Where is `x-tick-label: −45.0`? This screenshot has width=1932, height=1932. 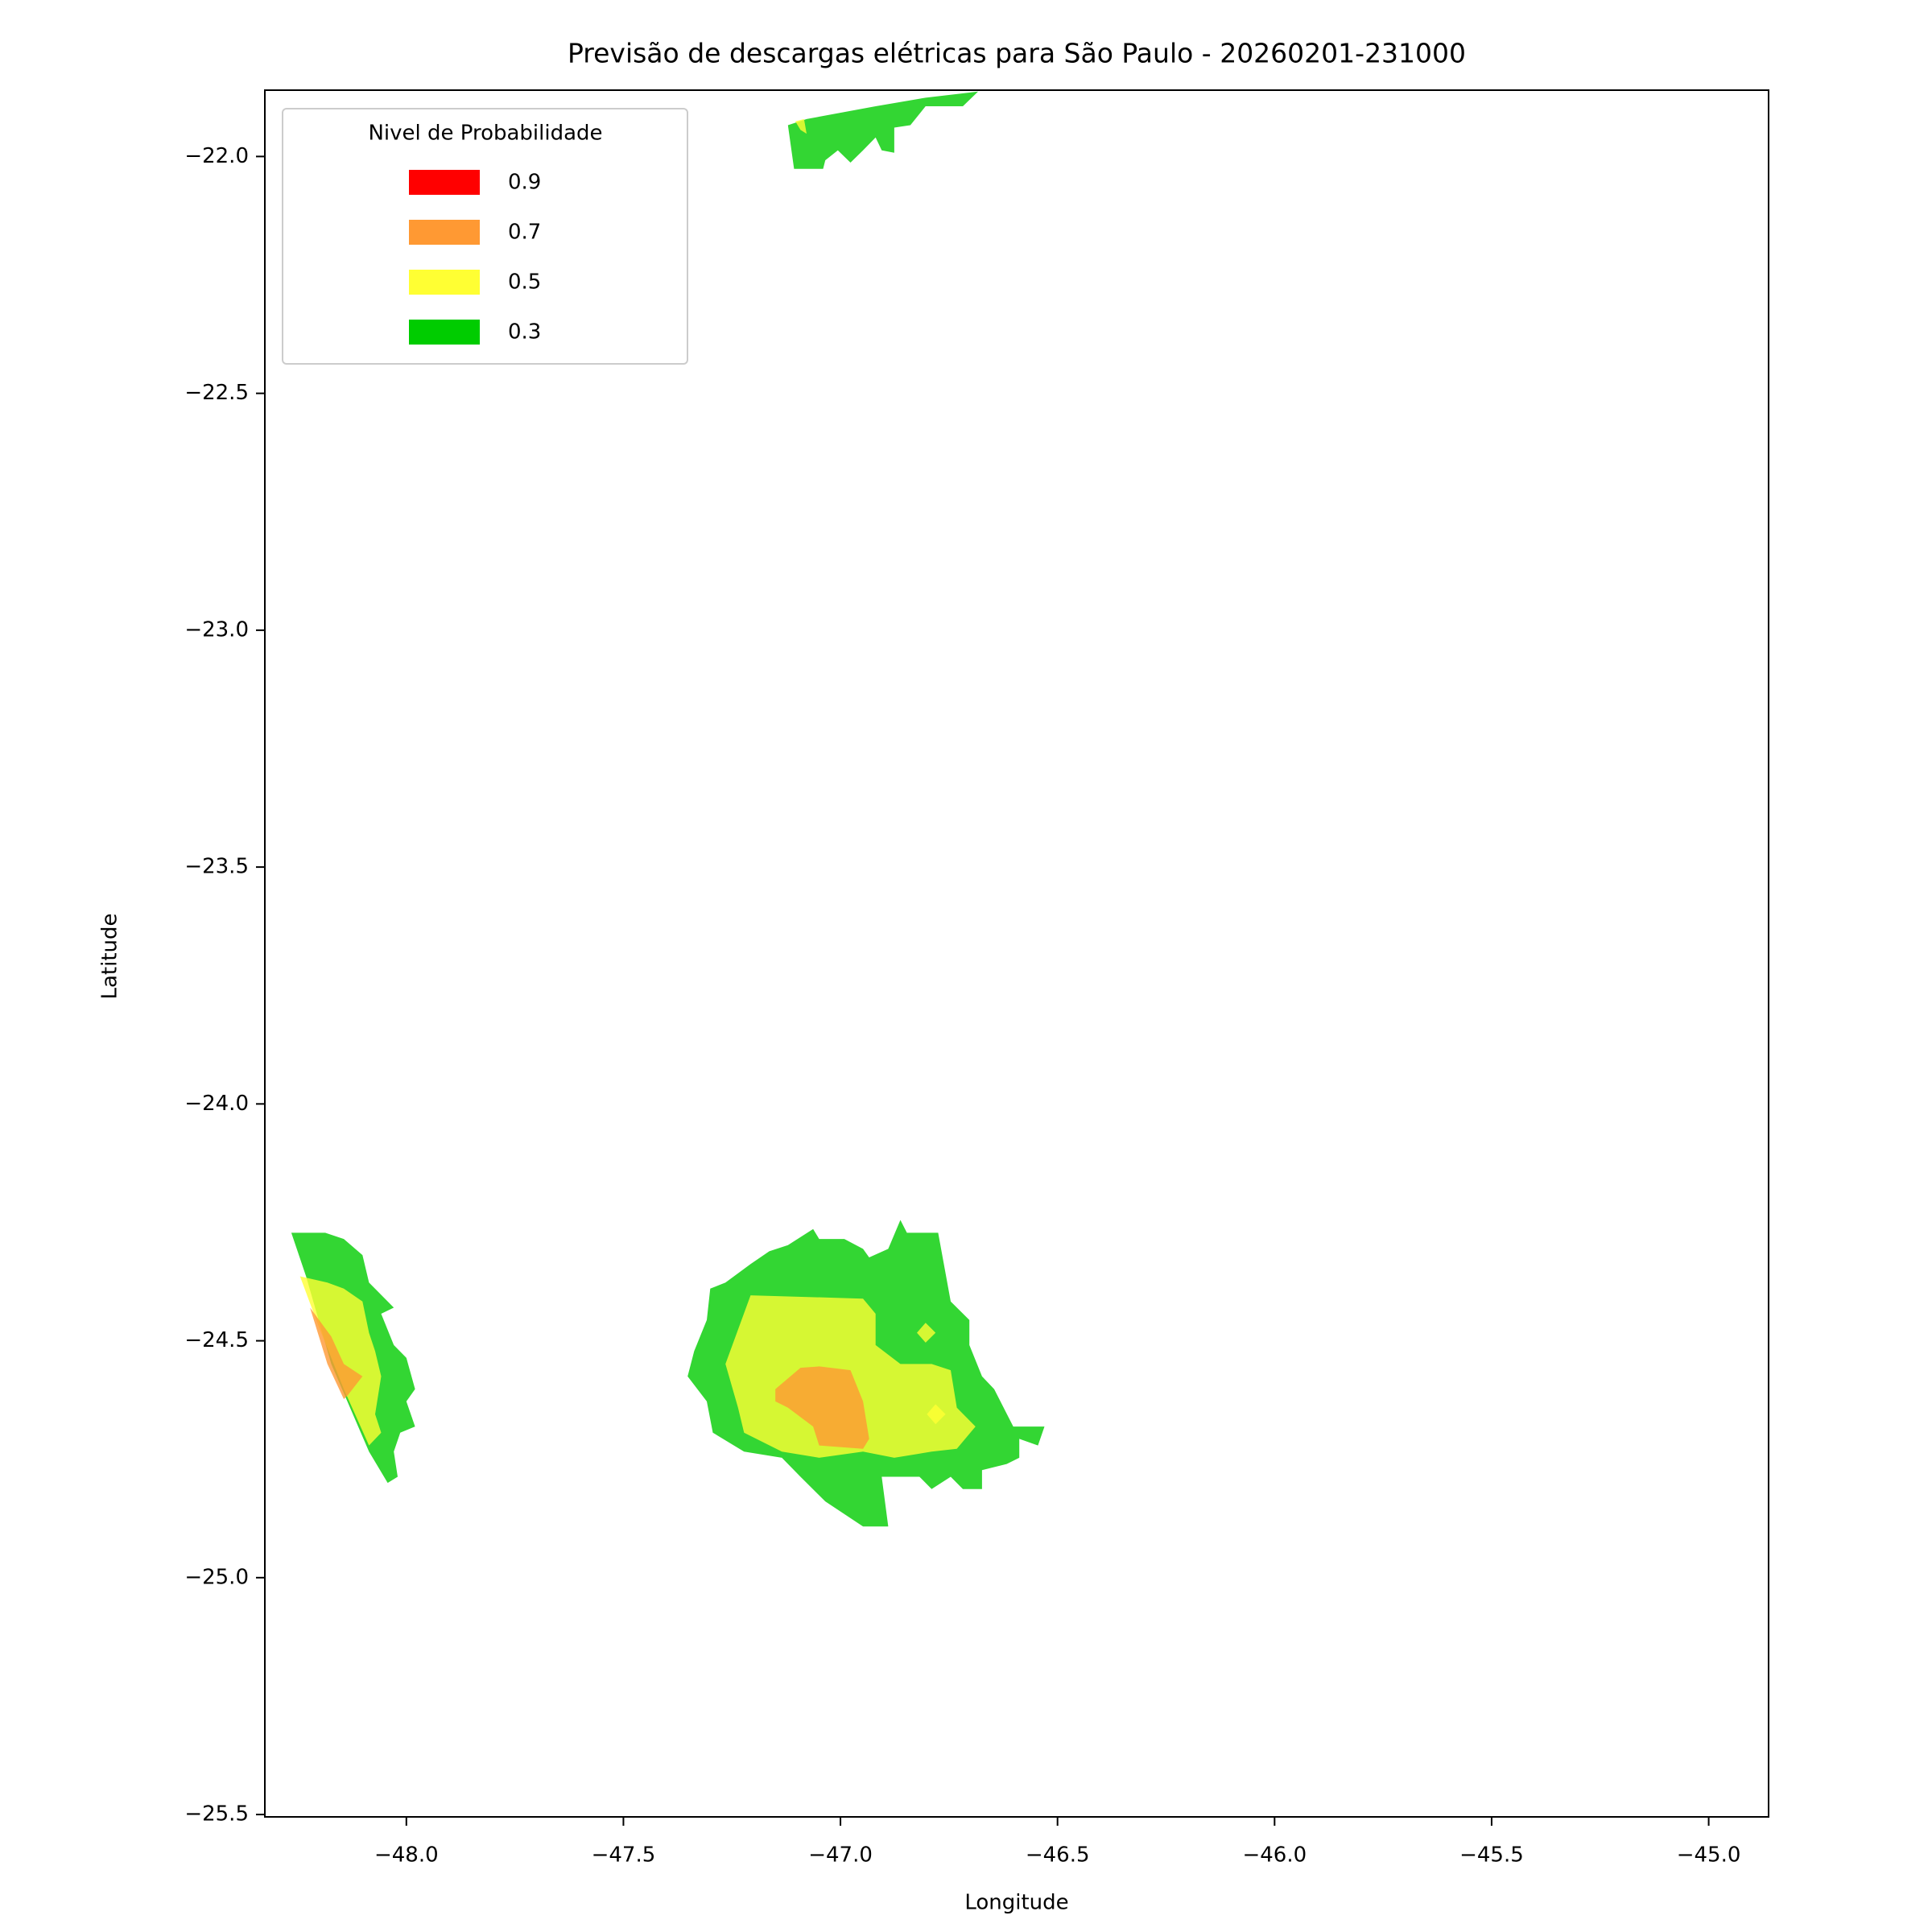 x-tick-label: −45.0 is located at coordinates (1709, 1855).